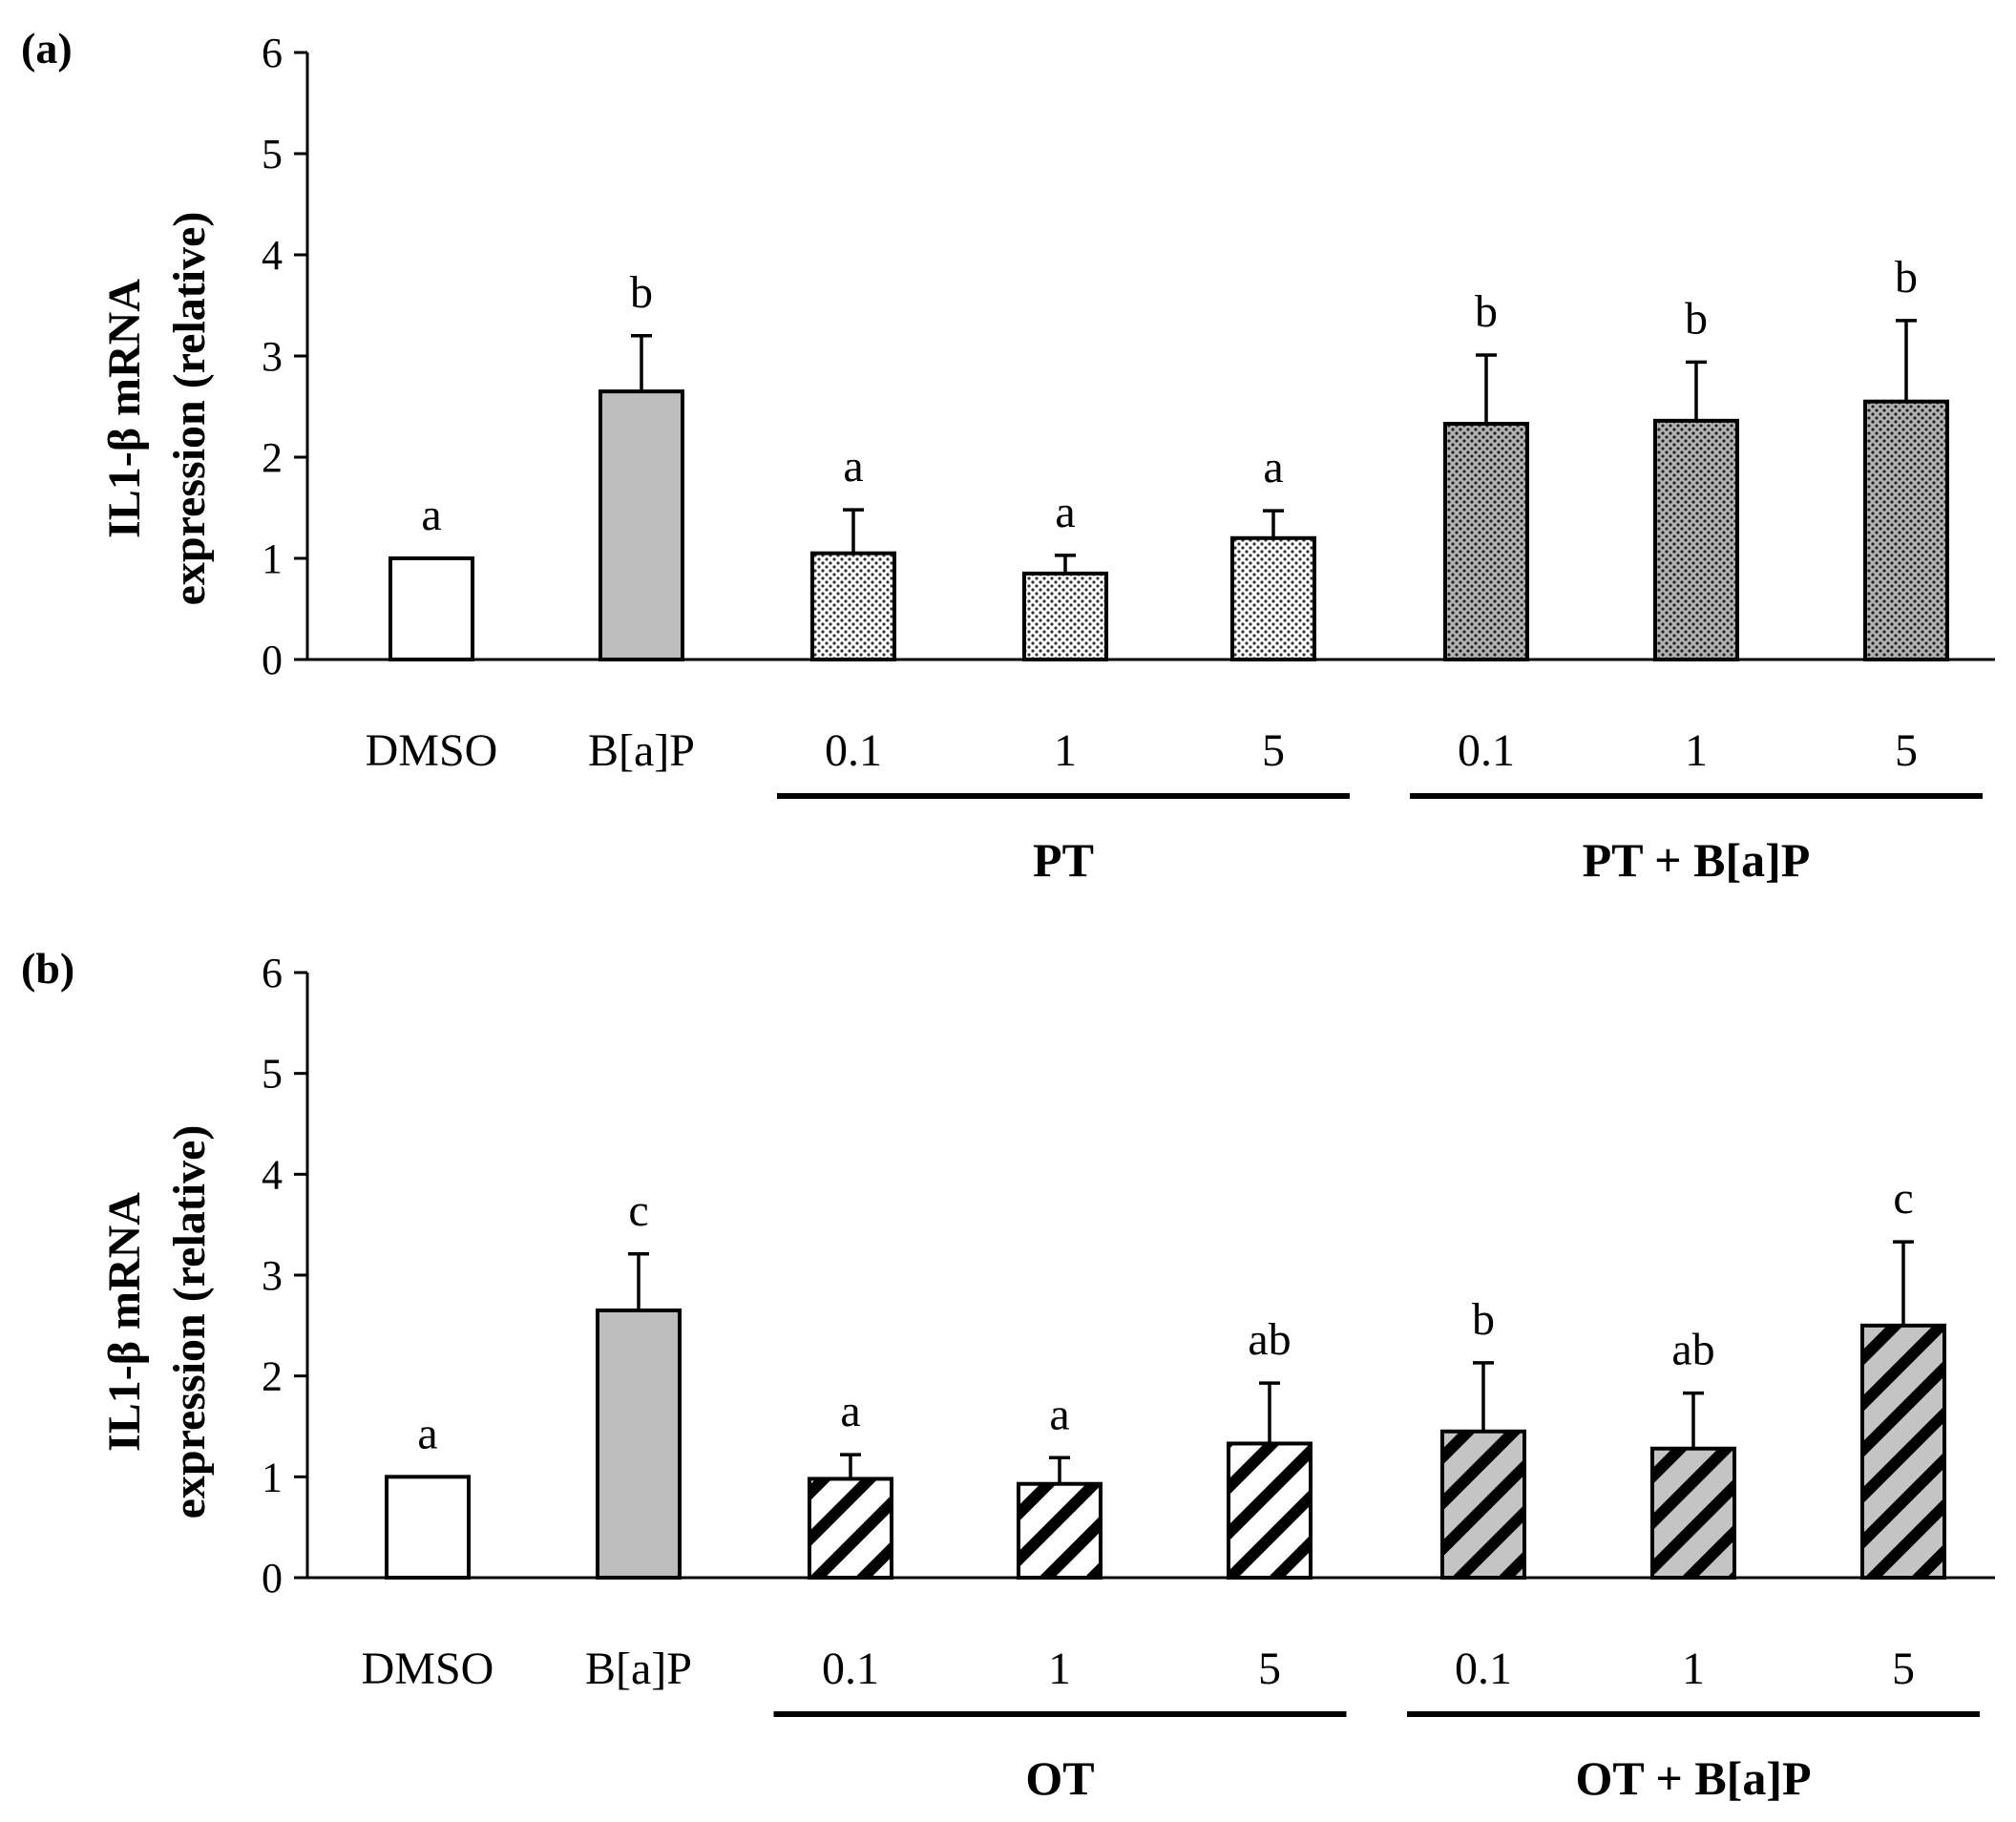 The width and height of the screenshot is (2016, 1822). I want to click on panel-b-ytick-label: 2, so click(272, 1376).